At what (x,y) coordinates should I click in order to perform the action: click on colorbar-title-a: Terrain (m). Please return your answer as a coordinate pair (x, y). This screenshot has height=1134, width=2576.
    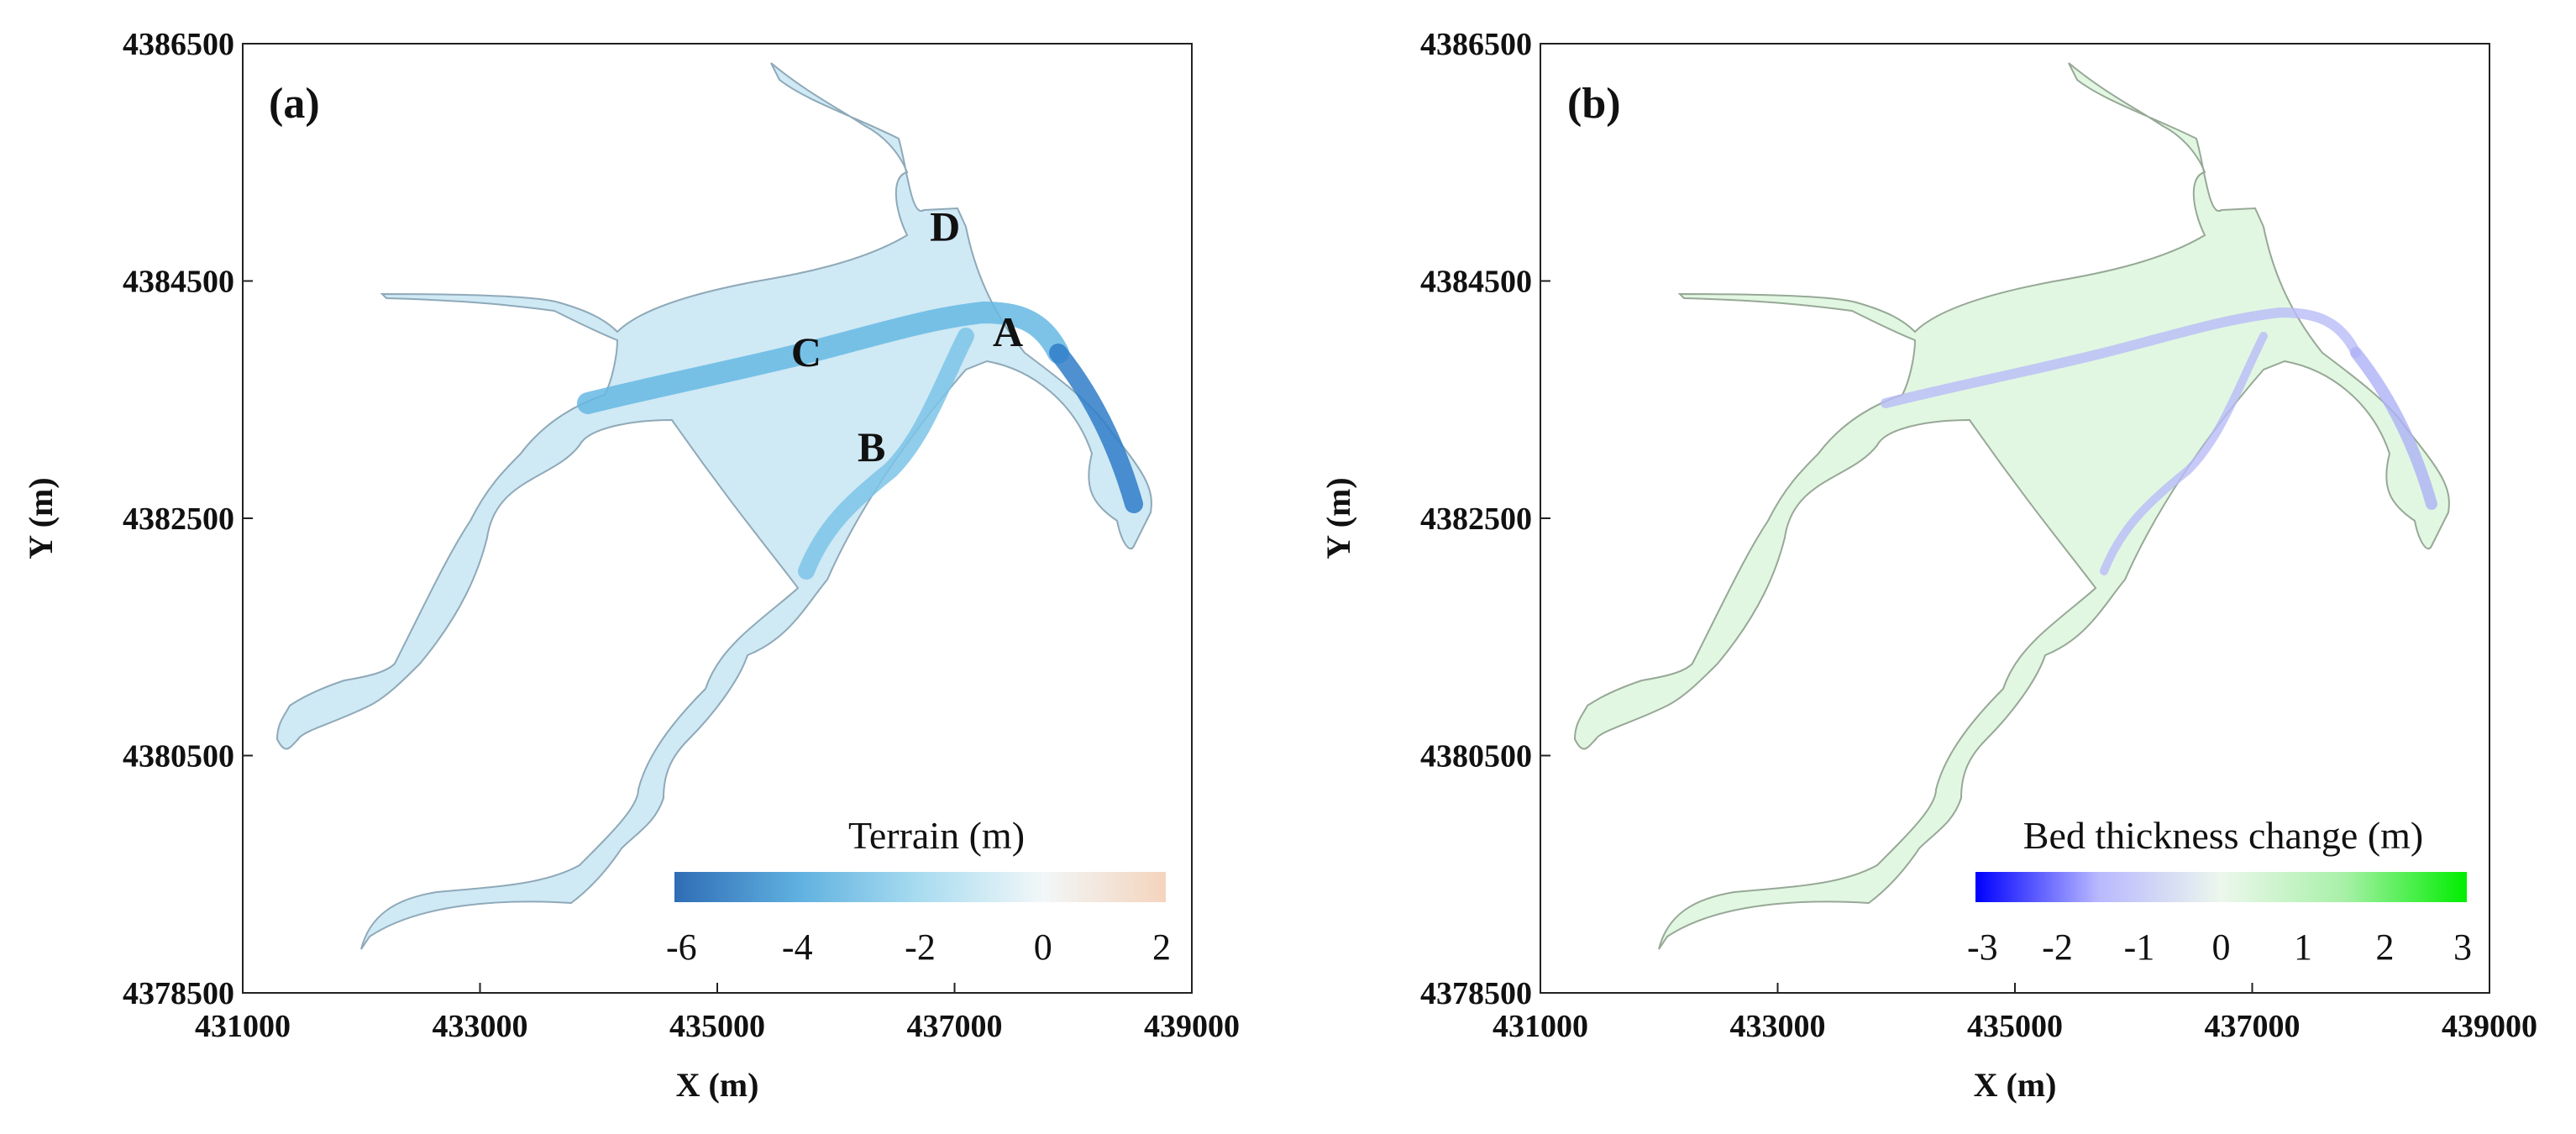
    Looking at the image, I should click on (936, 835).